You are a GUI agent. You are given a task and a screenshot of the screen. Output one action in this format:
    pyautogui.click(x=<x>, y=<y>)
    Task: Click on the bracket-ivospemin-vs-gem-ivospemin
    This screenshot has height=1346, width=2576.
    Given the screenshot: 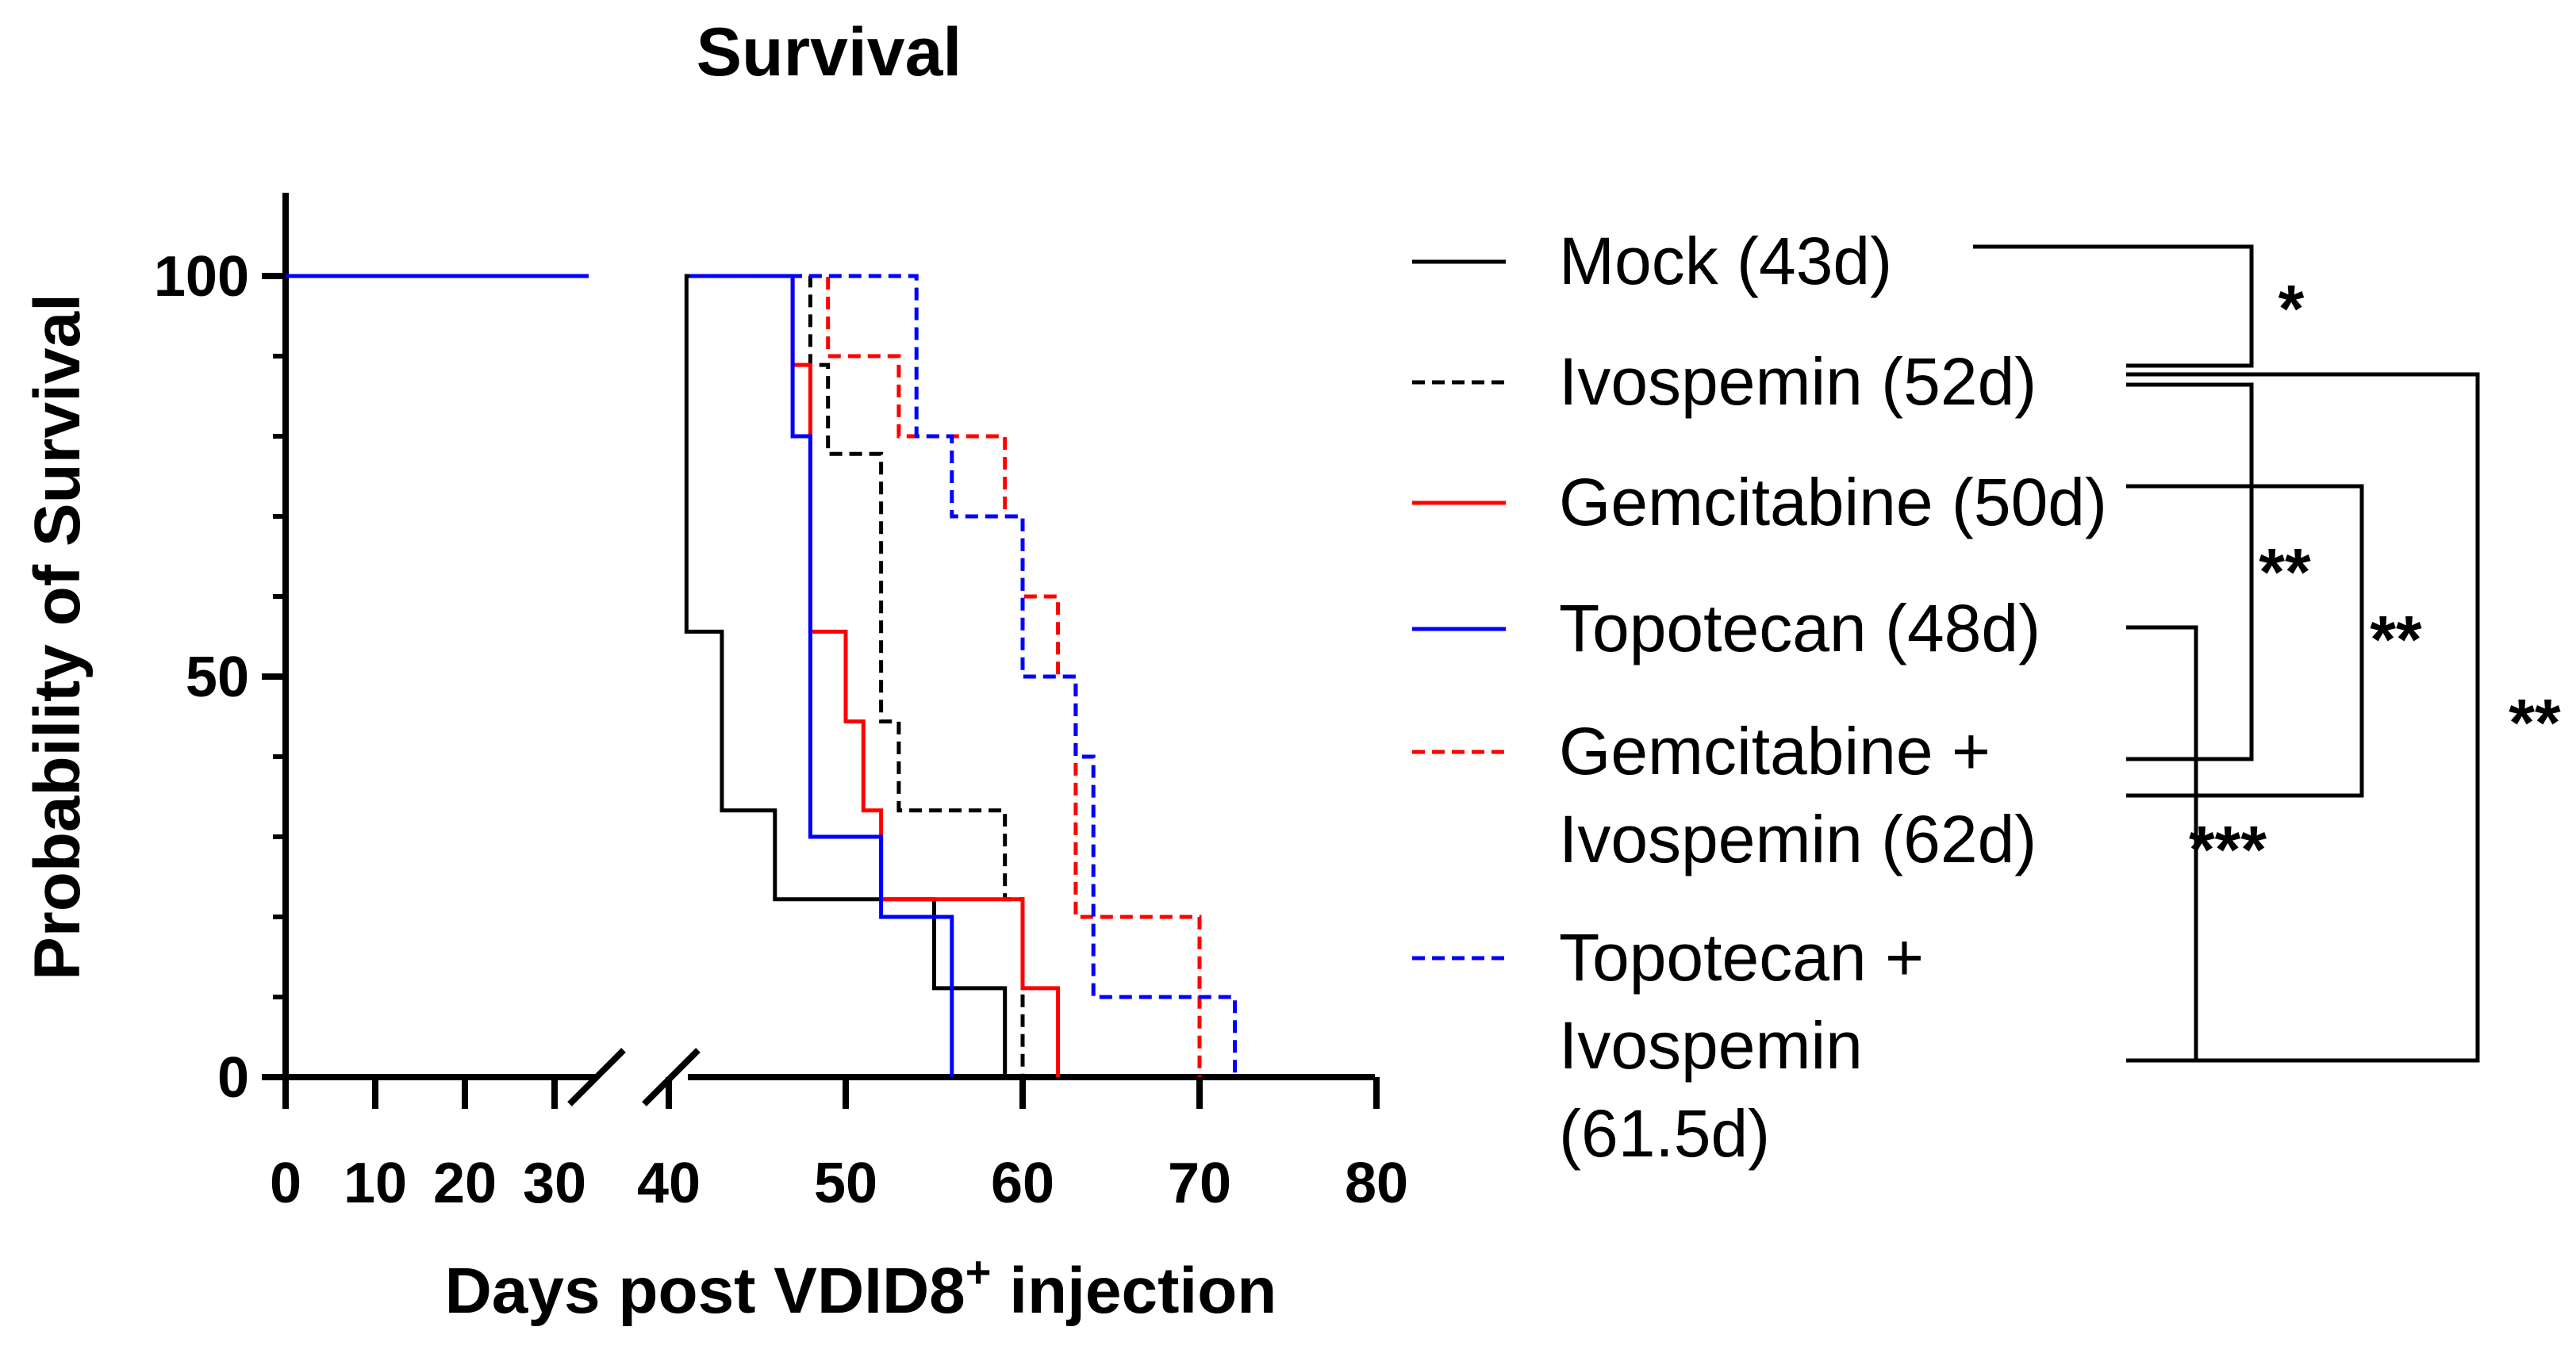 What is the action you would take?
    pyautogui.click(x=2190, y=571)
    